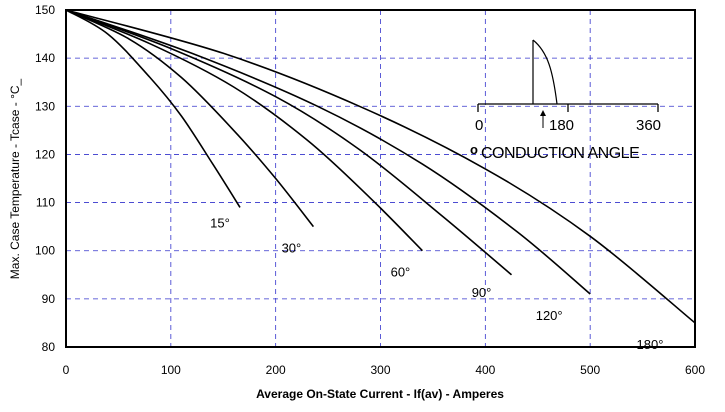  What do you see at coordinates (45, 251) in the screenshot?
I see `y-tick-label: 100` at bounding box center [45, 251].